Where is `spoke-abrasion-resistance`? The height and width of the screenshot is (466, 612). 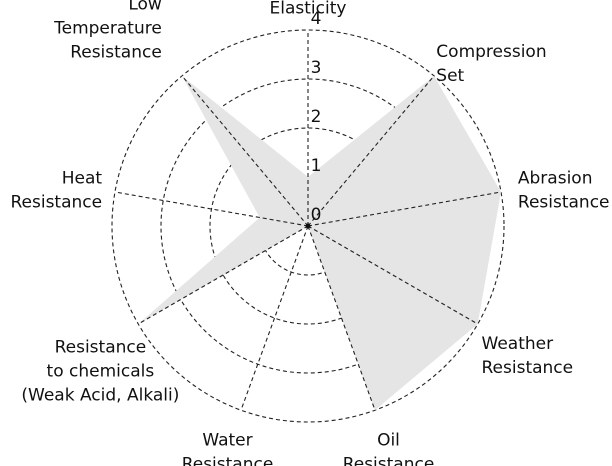 spoke-abrasion-resistance is located at coordinates (404, 209).